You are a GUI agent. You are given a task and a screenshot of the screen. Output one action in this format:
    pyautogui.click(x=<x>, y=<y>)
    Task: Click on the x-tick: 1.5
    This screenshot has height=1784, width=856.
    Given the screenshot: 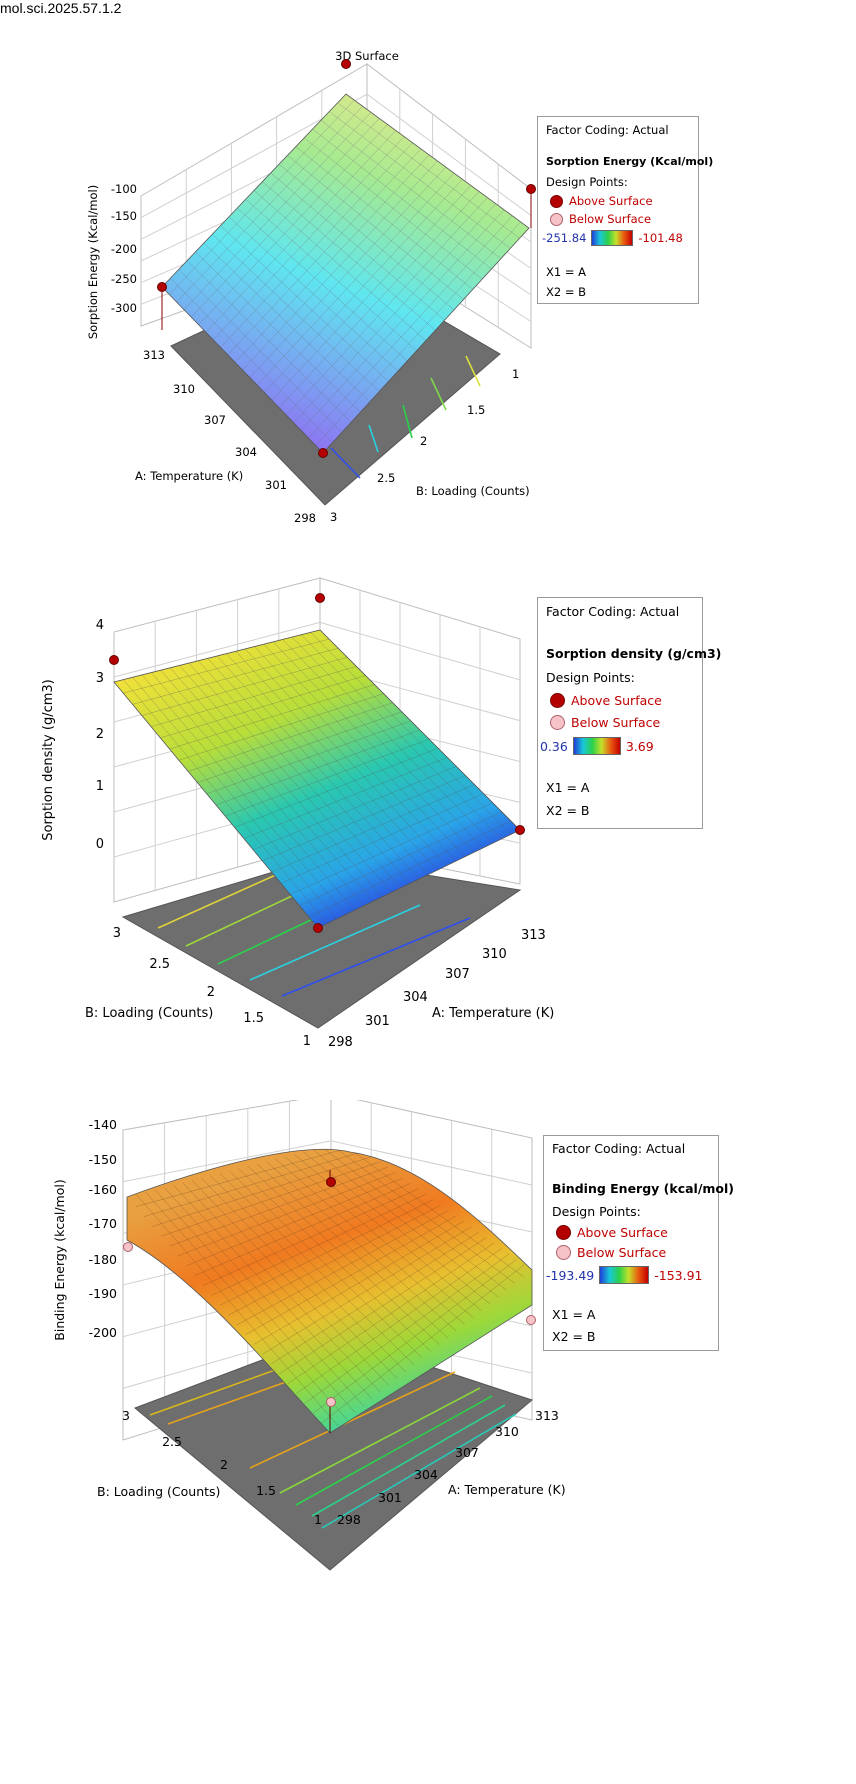 What is the action you would take?
    pyautogui.click(x=253, y=1018)
    